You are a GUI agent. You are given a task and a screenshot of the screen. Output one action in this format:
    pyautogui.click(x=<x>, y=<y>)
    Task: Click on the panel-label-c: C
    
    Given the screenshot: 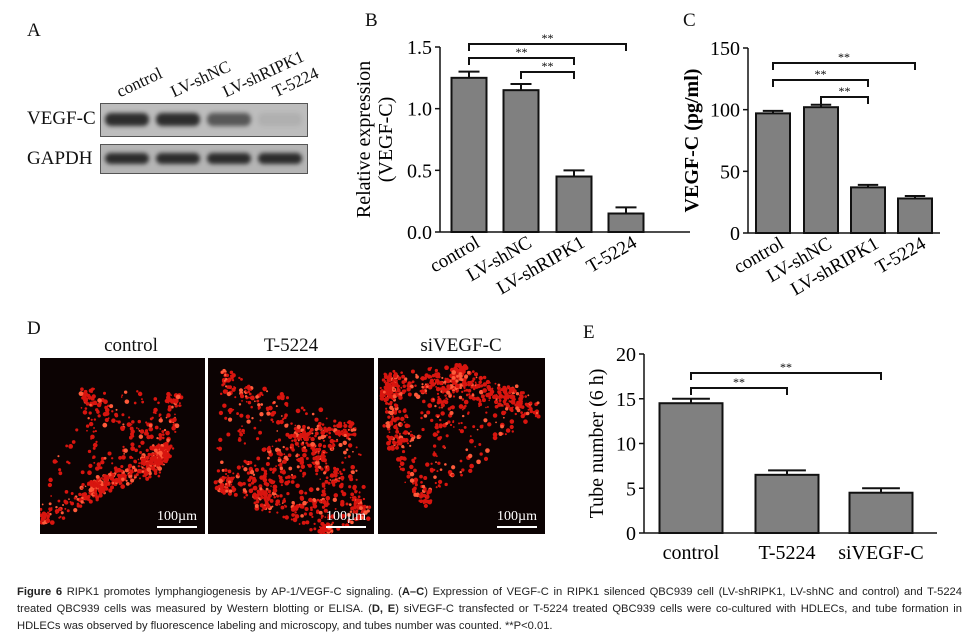 What is the action you would take?
    pyautogui.click(x=689, y=20)
    